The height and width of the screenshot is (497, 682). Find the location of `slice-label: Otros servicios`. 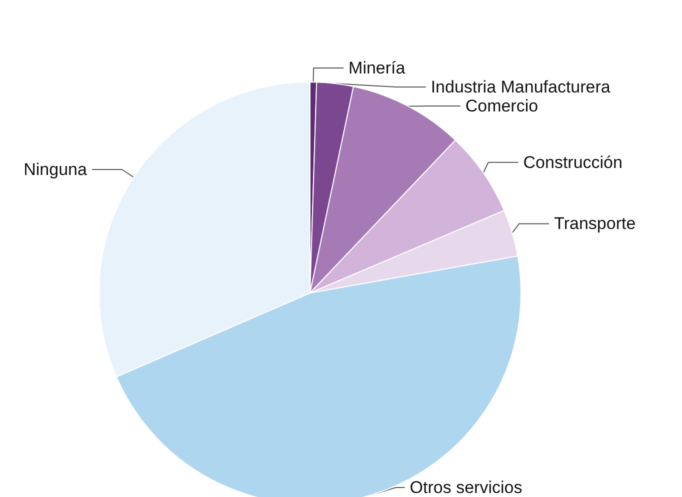

slice-label: Otros servicios is located at coordinates (466, 487).